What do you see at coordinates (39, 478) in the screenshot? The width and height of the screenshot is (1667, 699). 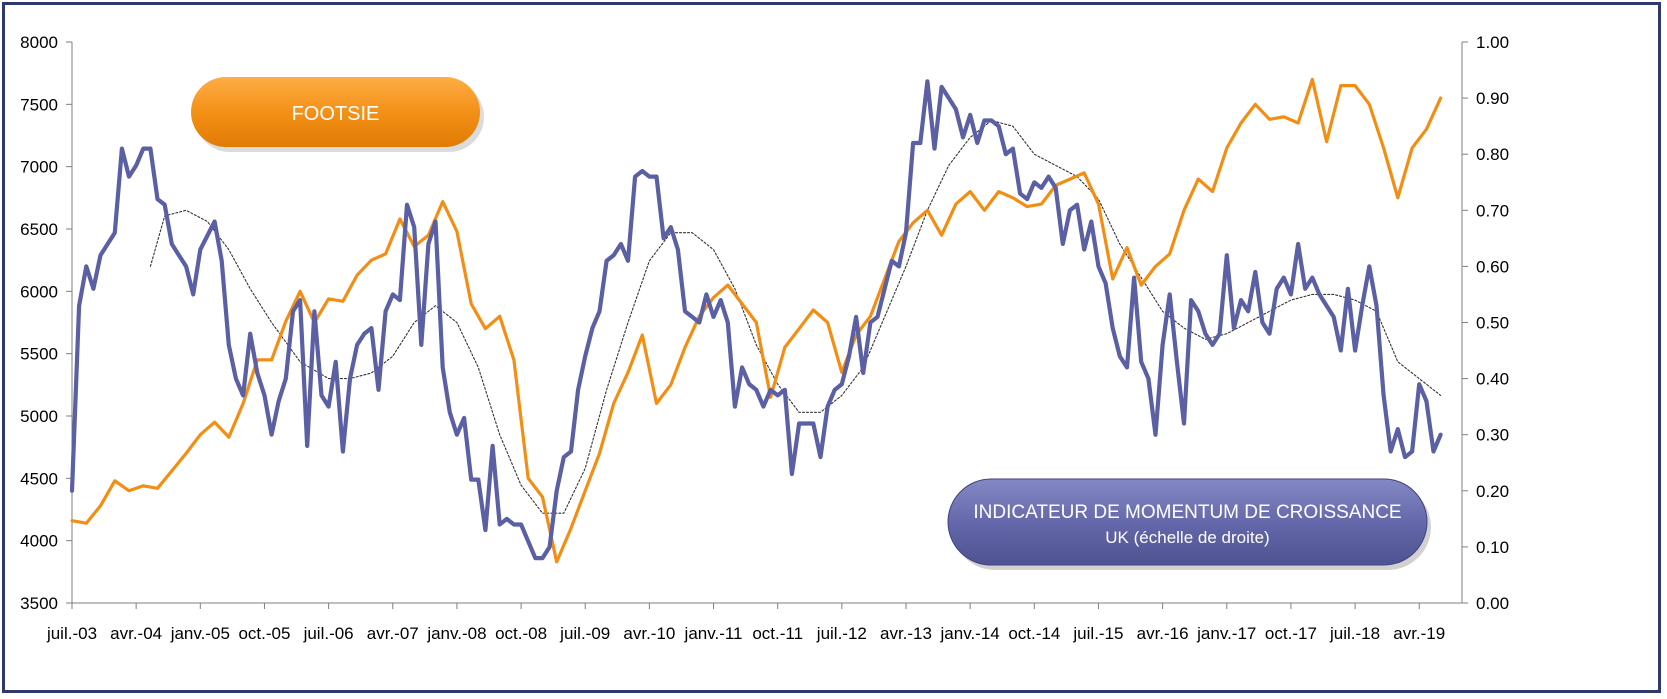 I see `left-tick-label: 4500` at bounding box center [39, 478].